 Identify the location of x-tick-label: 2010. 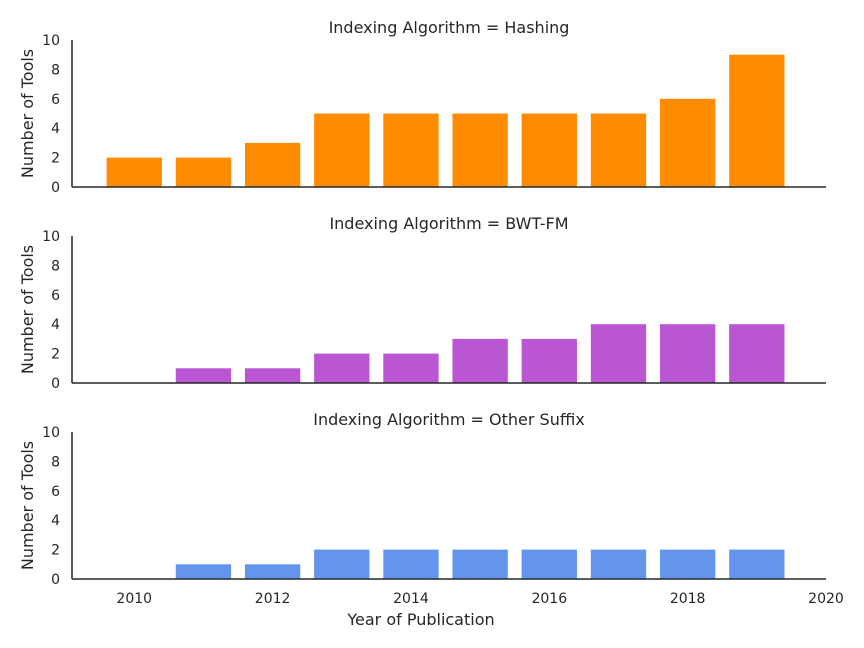
(134, 599).